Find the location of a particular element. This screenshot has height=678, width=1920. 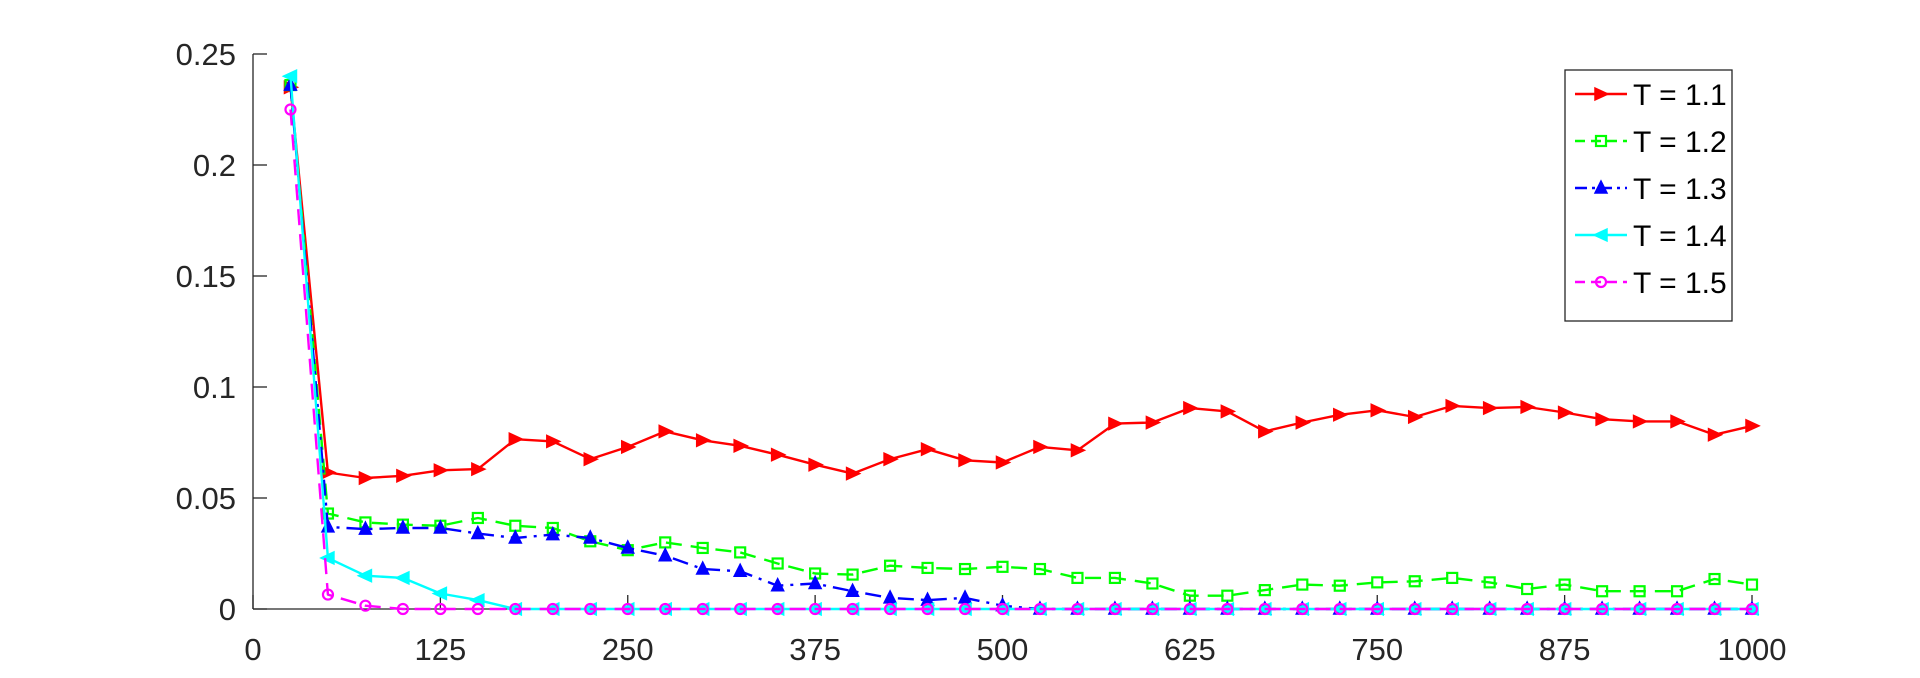

legend-item: T = 1.1 is located at coordinates (1651, 95).